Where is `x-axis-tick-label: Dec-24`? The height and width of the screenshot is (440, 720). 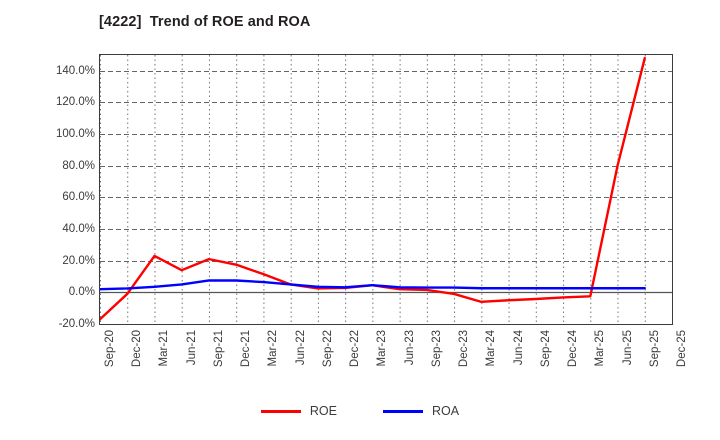 x-axis-tick-label: Dec-24 is located at coordinates (573, 349).